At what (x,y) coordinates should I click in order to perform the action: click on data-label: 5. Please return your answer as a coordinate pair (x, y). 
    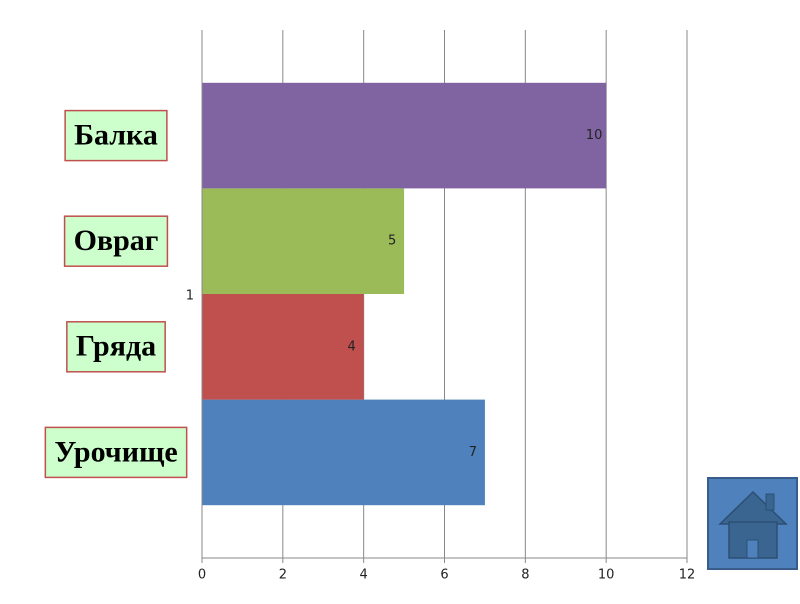
    Looking at the image, I should click on (392, 241).